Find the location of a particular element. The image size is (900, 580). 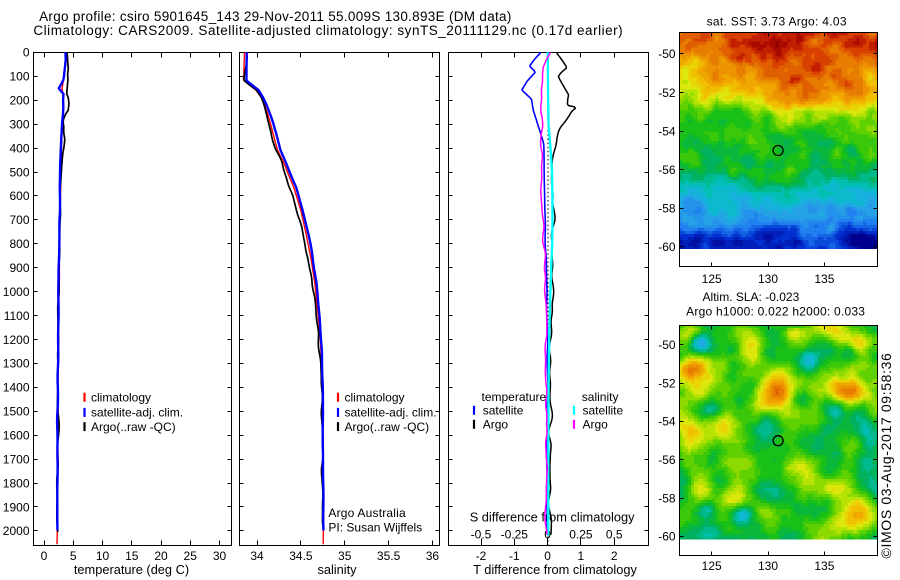

svg-text: ©IMOS 03-Aug-2017 09:58:36 is located at coordinates (886, 456).